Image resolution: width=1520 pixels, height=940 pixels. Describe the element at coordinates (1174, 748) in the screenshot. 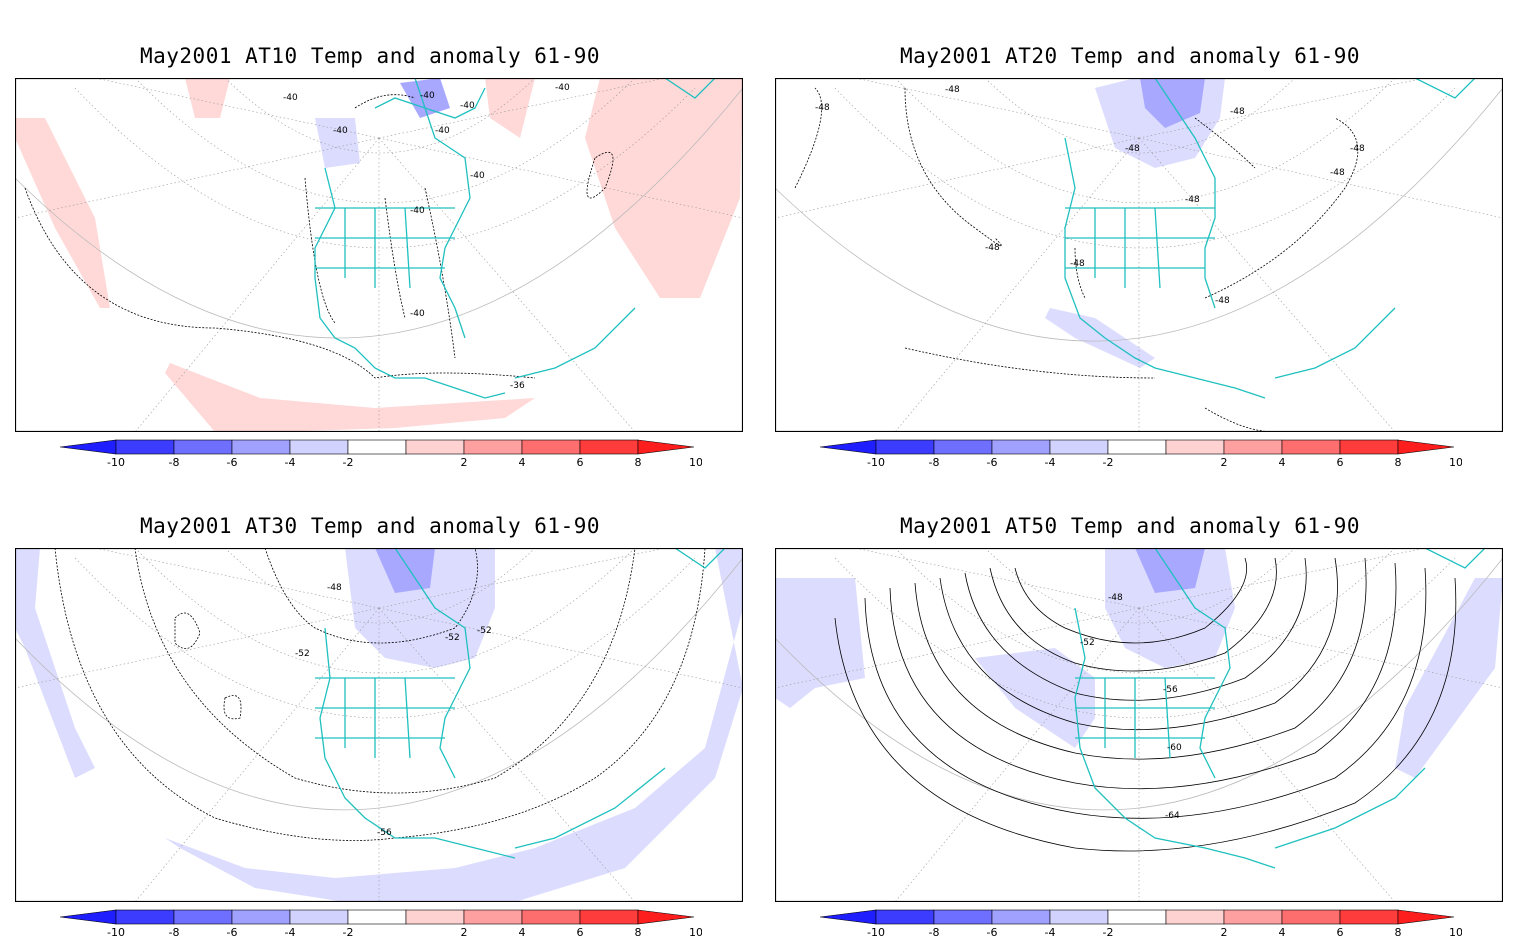

I see `contour-label: -60` at that location.